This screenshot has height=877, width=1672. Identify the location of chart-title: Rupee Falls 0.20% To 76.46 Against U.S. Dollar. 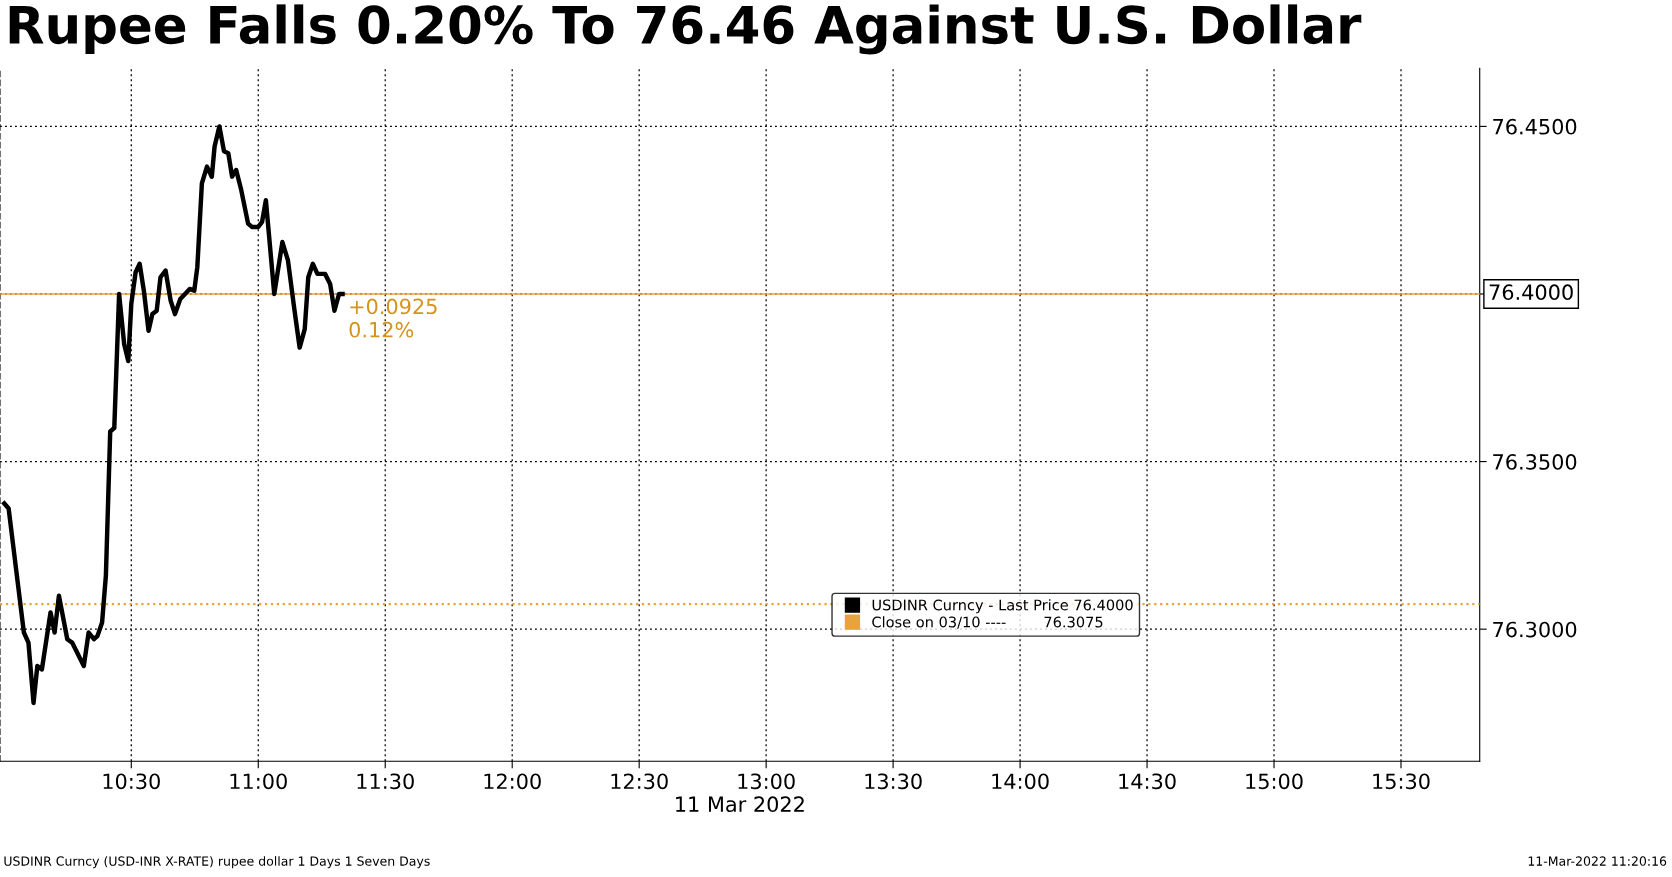
(685, 29).